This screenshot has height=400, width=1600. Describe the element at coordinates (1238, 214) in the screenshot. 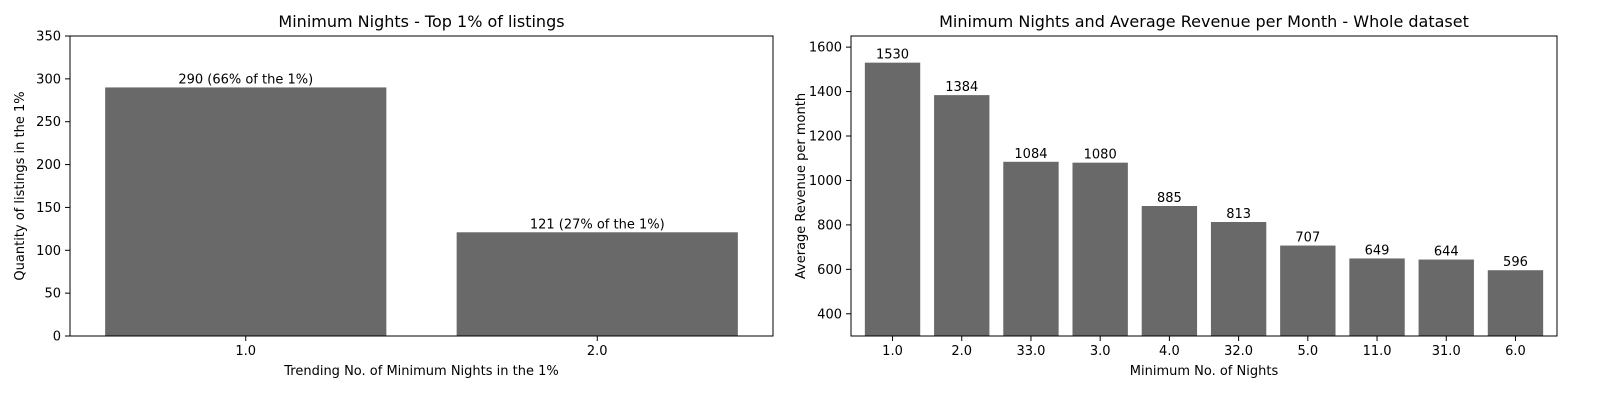

I see `data-label: 813` at that location.